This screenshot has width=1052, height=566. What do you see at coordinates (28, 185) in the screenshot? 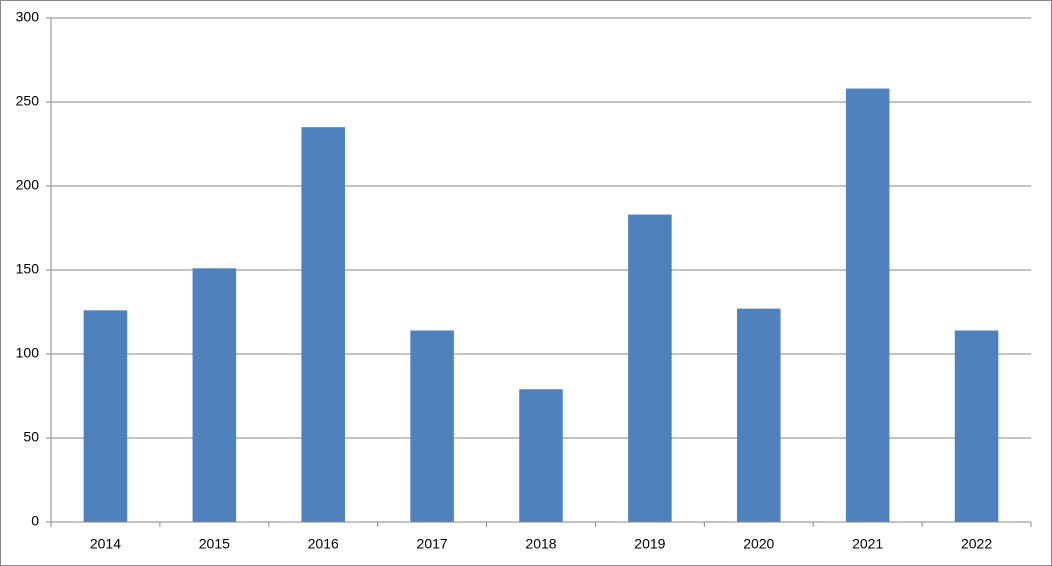
I see `y-tick-label: 200` at bounding box center [28, 185].